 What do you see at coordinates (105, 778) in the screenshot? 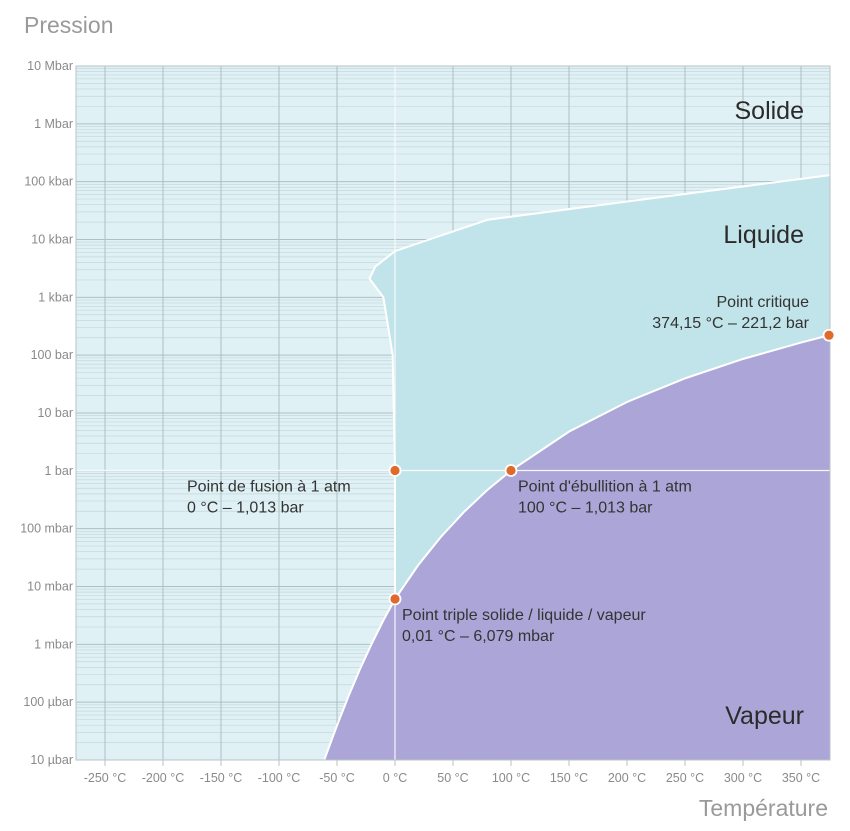
I see `x-tick-label: -250 °C` at bounding box center [105, 778].